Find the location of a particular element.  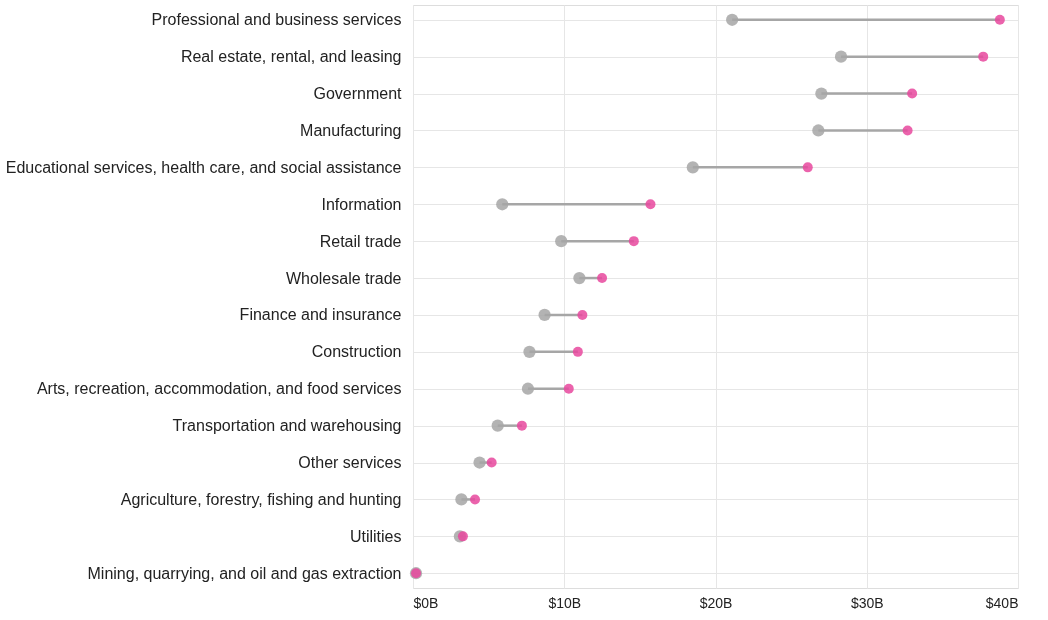

y-tick-label: Finance and insurance is located at coordinates (320, 315).